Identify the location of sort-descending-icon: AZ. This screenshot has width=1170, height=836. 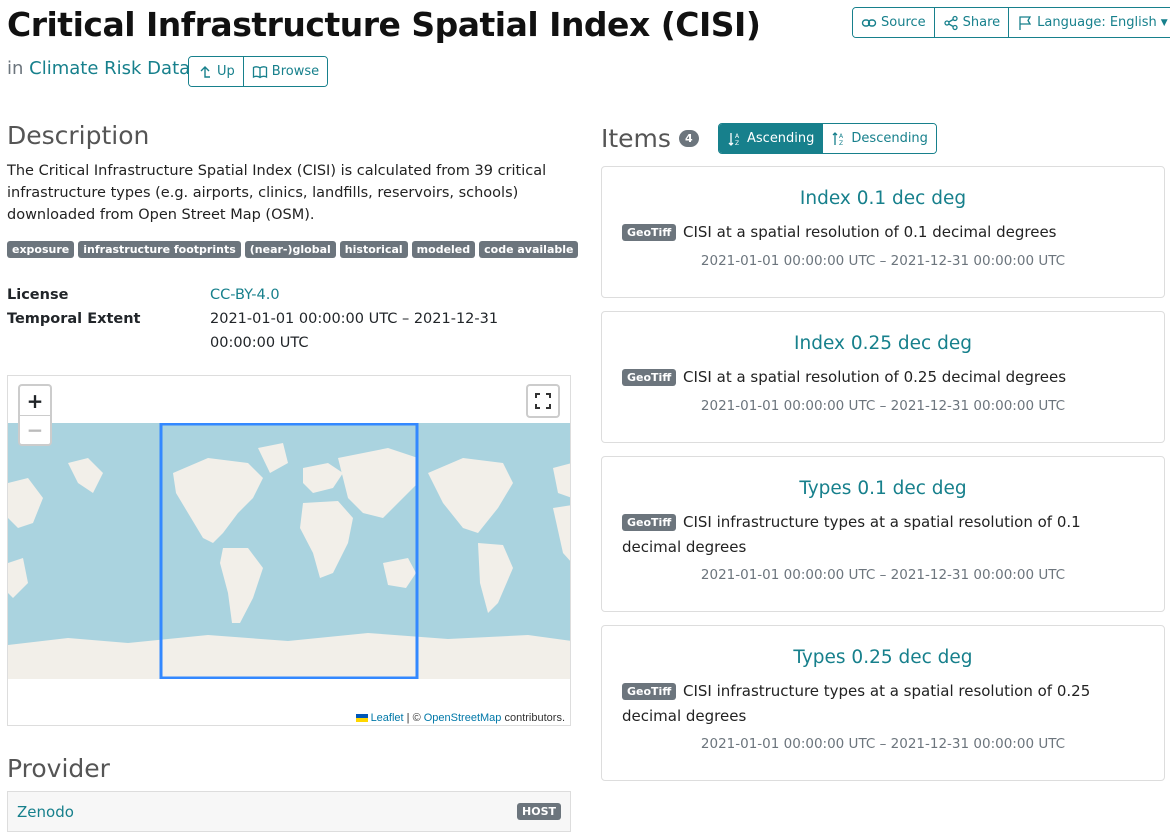
(838, 139).